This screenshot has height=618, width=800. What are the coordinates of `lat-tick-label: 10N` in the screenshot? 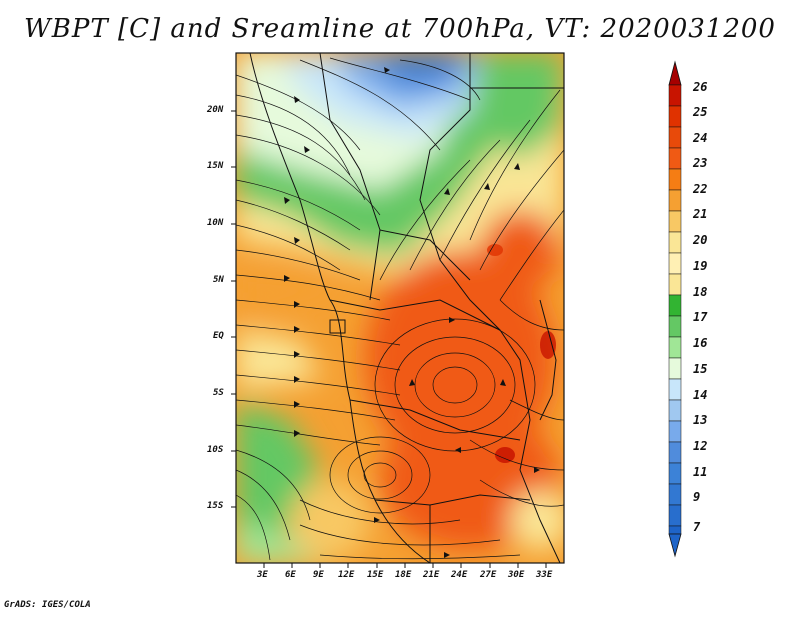 It's located at (215, 223).